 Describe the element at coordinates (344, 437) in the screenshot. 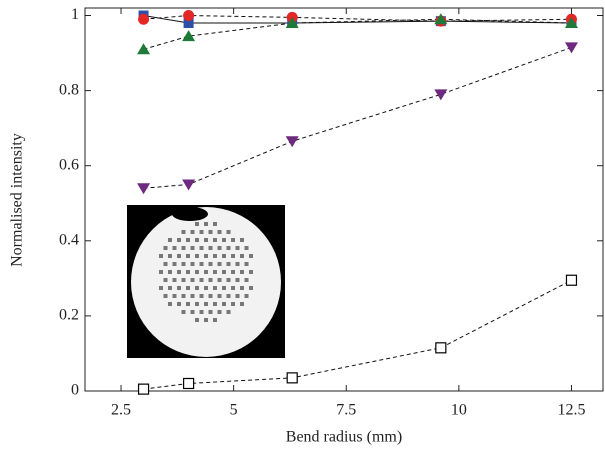

I see `x-axis-label: Bend radius (mm)` at that location.